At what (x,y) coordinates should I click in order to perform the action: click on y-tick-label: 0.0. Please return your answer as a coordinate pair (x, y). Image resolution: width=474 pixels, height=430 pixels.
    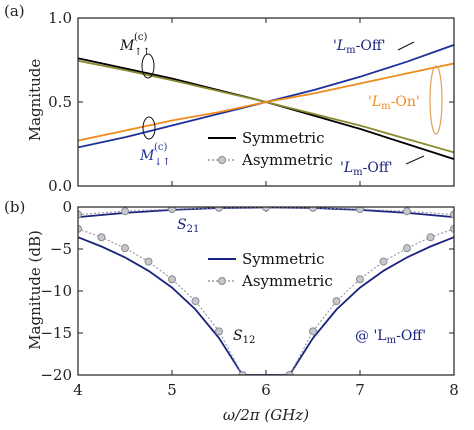
    Looking at the image, I should click on (60, 186).